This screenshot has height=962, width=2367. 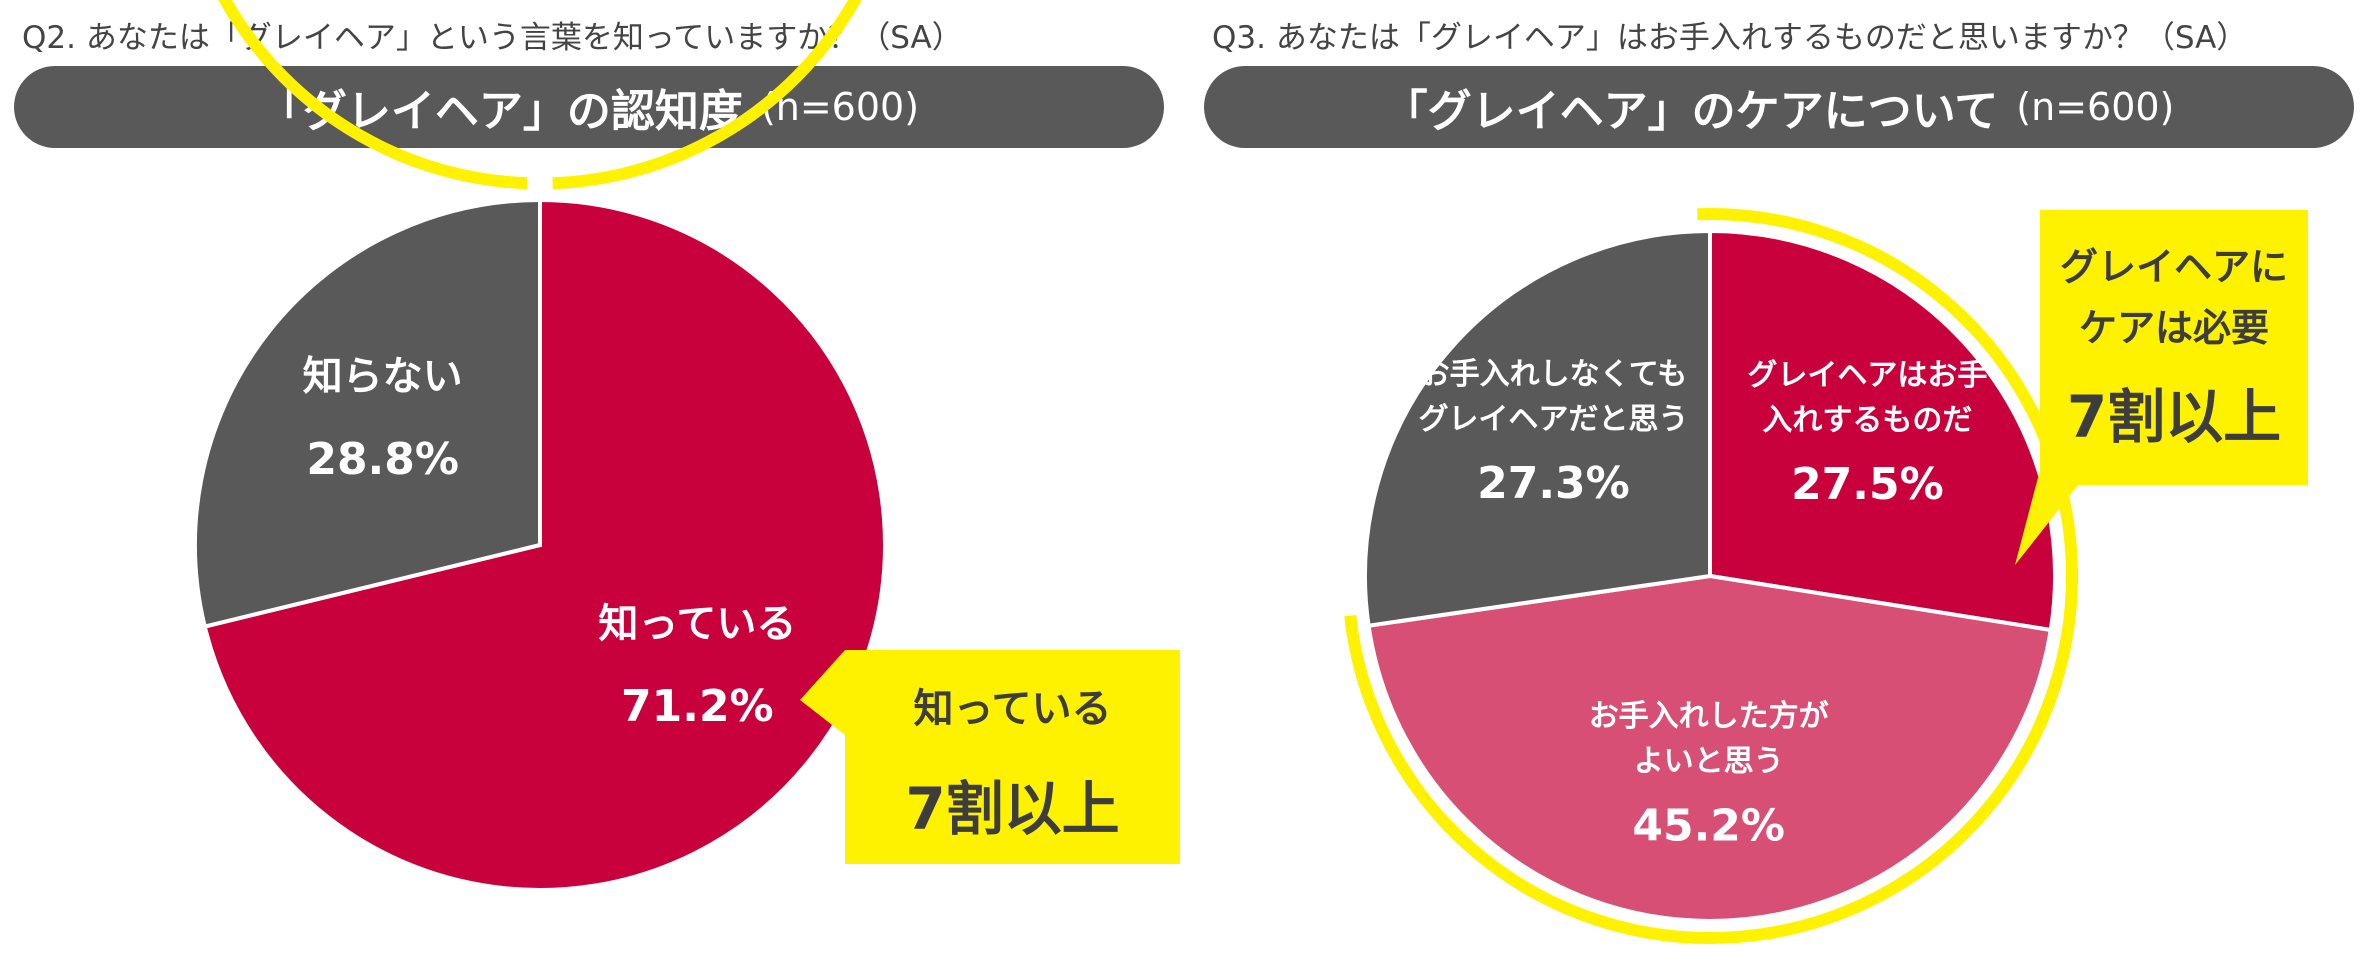 What do you see at coordinates (1553, 483) in the screenshot?
I see `slice-value-label: 27.3%` at bounding box center [1553, 483].